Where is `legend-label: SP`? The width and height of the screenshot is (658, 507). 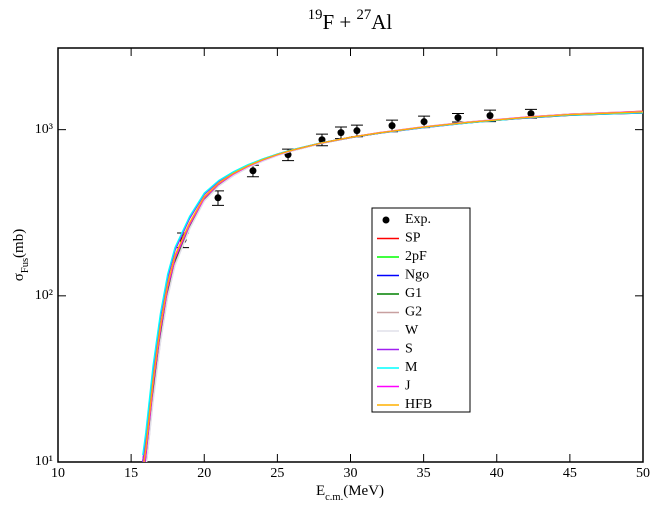 legend-label: SP is located at coordinates (413, 238).